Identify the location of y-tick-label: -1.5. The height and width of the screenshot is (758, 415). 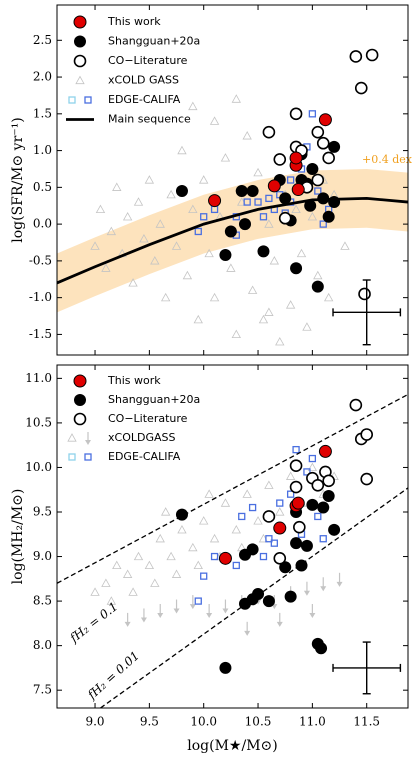
(40, 334).